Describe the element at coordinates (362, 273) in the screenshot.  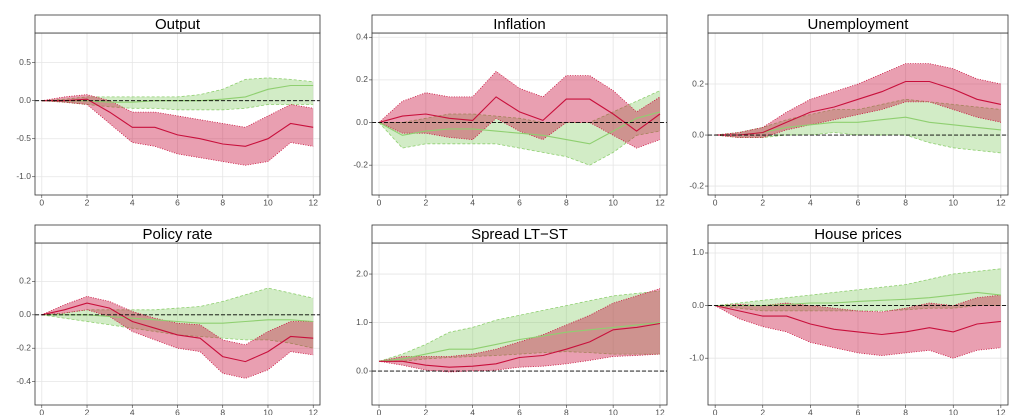
I see `y-tick-label: 2.0` at that location.